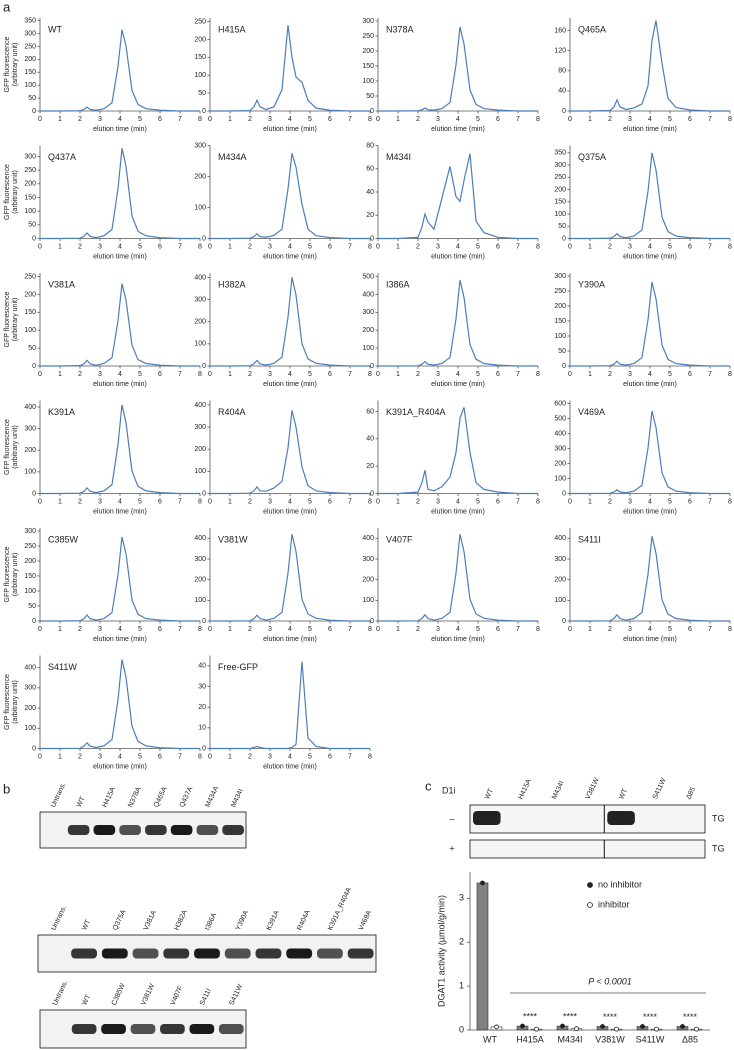 This screenshot has width=734, height=1050. I want to click on significance: ****, so click(650, 1017).